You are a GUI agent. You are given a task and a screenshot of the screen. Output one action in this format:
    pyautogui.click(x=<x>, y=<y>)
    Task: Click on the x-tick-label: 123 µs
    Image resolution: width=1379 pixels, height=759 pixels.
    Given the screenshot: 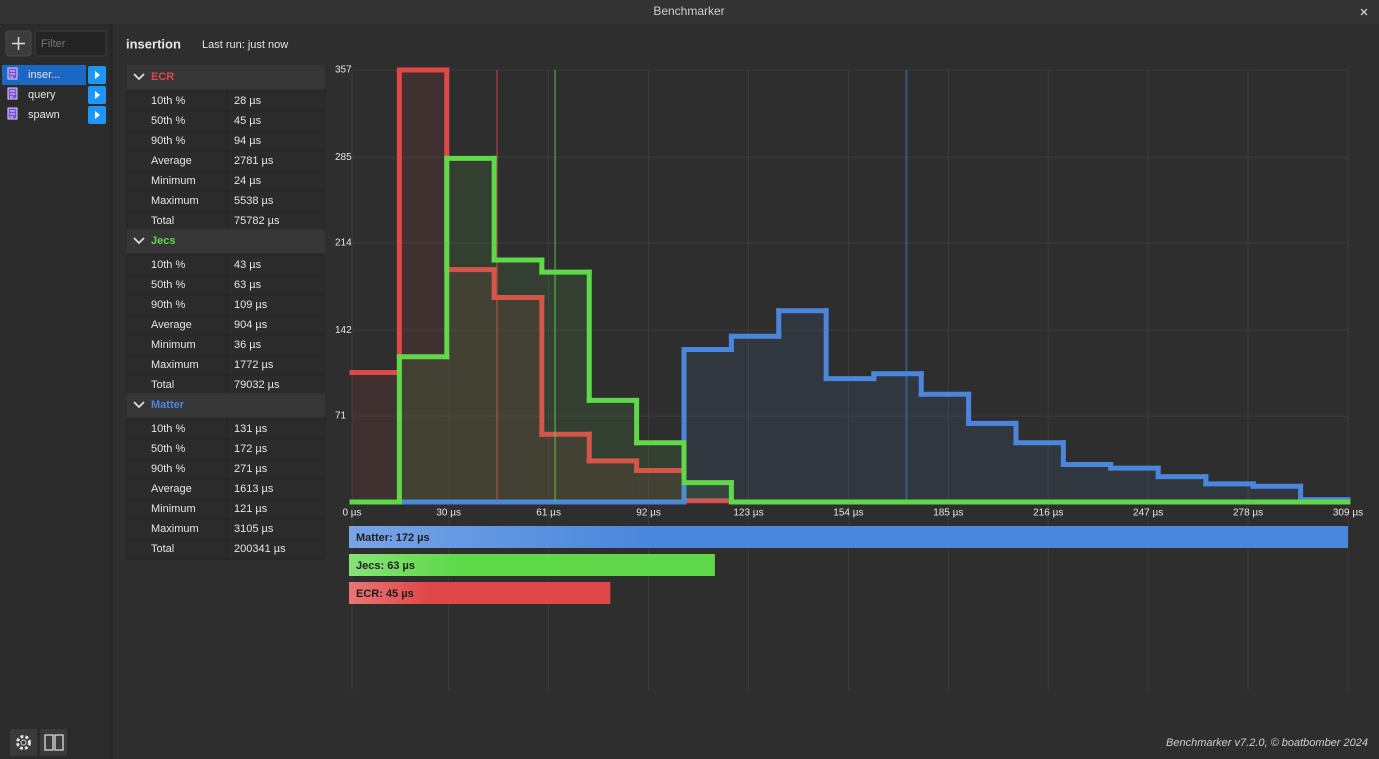 What is the action you would take?
    pyautogui.click(x=748, y=513)
    